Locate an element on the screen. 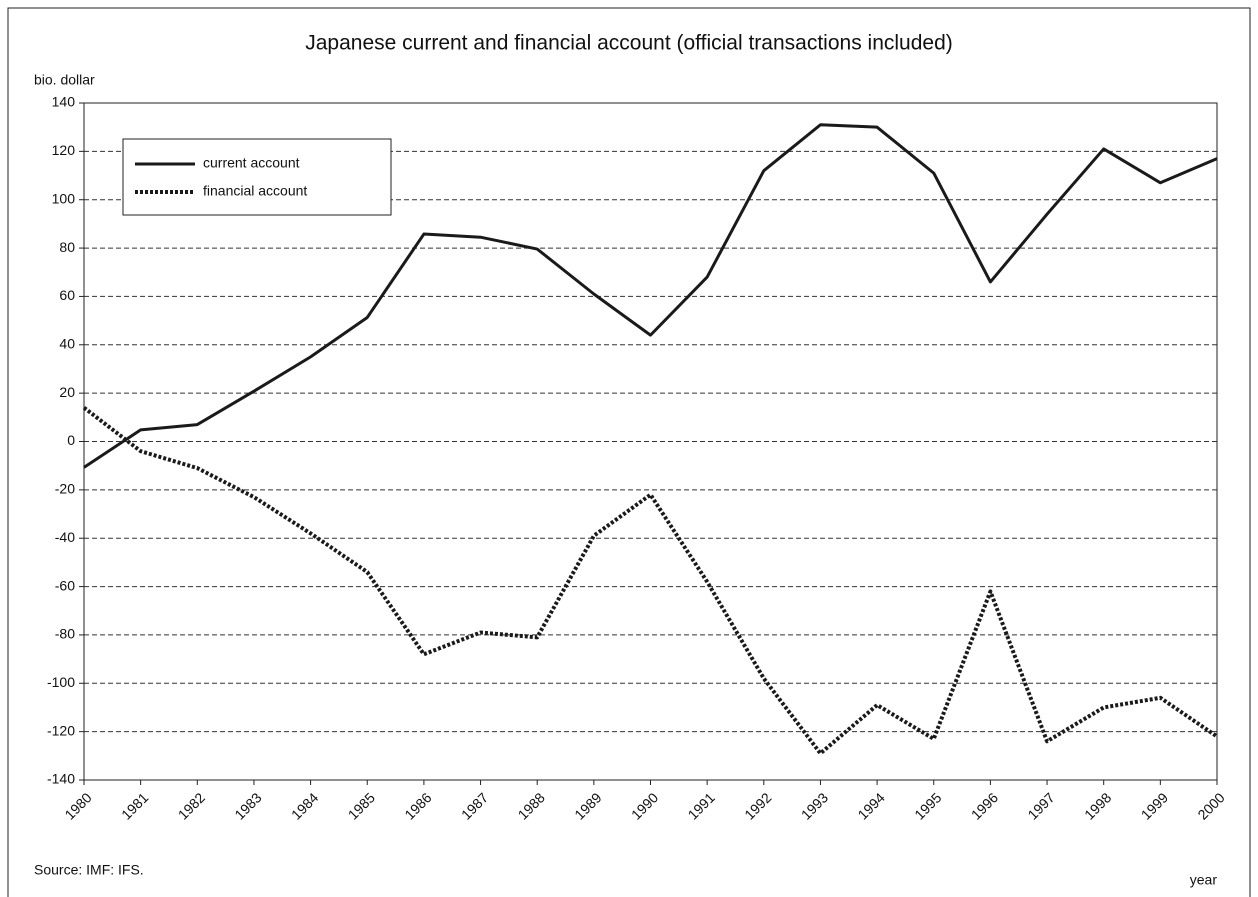  x-tick-label: 1998 is located at coordinates (1097, 805).